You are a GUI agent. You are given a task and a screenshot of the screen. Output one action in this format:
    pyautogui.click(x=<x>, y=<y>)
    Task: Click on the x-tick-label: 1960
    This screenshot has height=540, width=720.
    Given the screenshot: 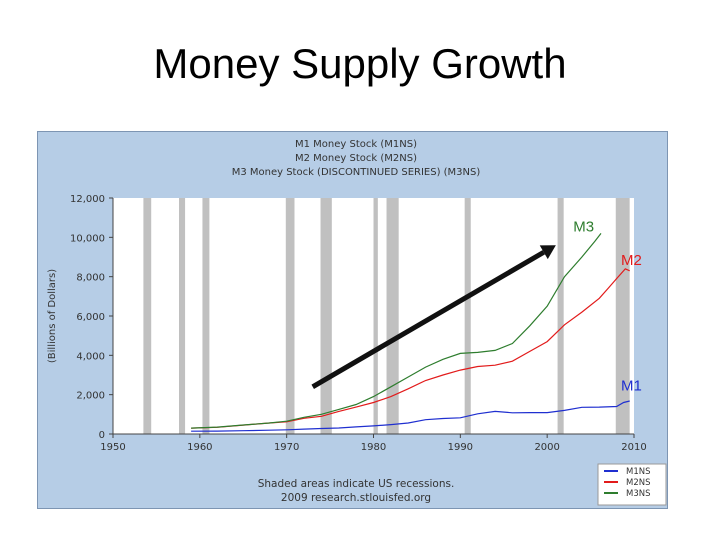 What is the action you would take?
    pyautogui.click(x=199, y=447)
    